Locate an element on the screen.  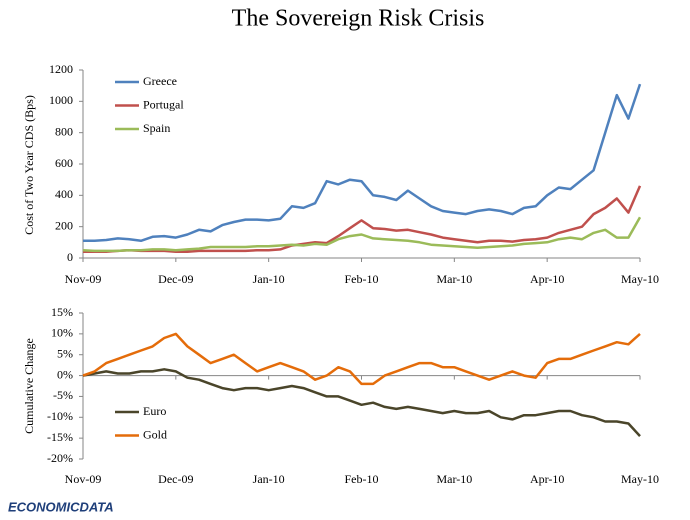
y-tick-label: 15% is located at coordinates (62, 312).